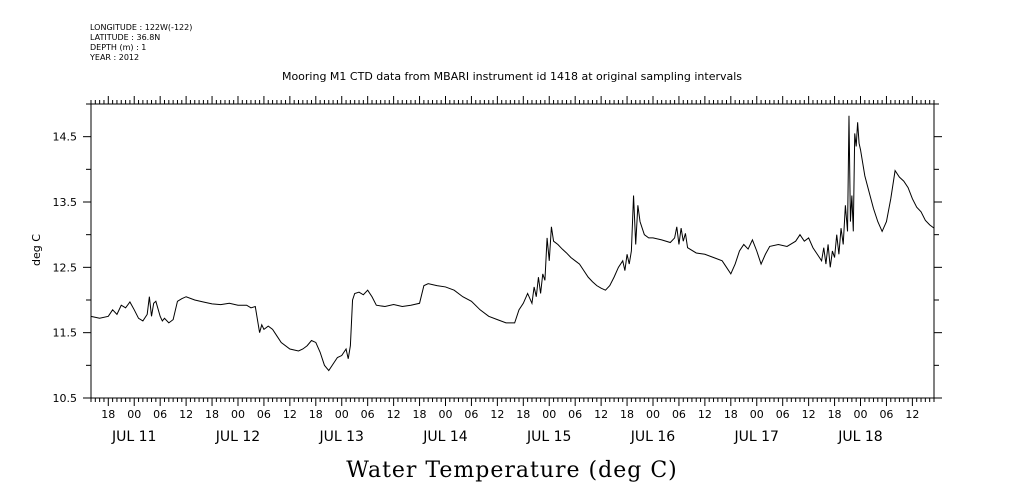  I want to click on y-tick-label: 10.5, so click(65, 398).